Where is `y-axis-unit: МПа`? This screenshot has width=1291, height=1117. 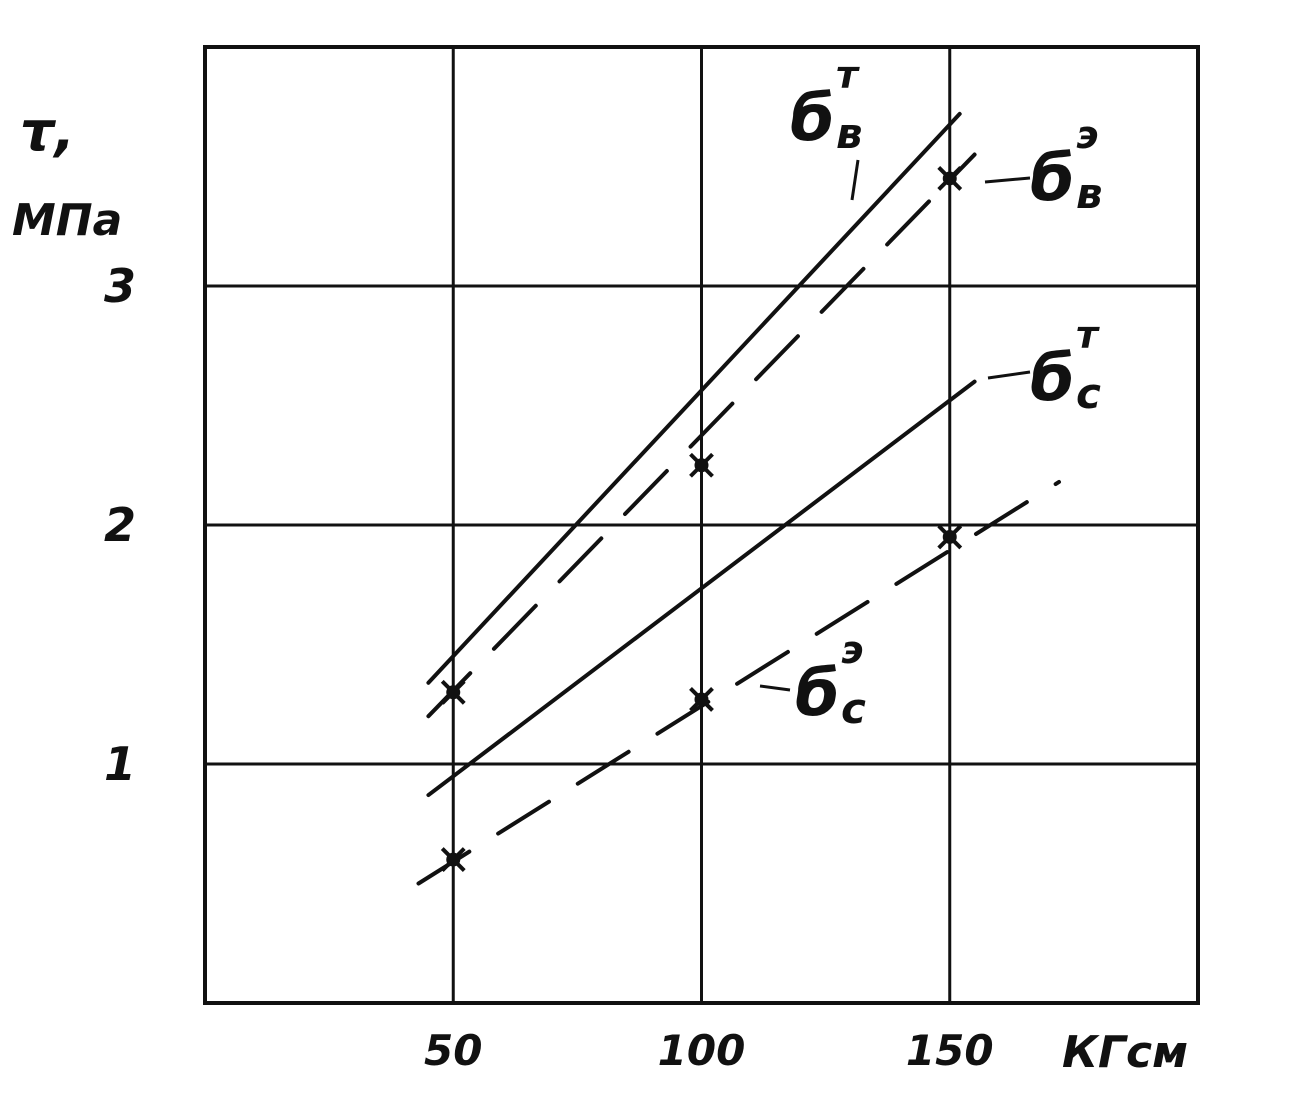
y-axis-unit: МПа is located at coordinates (67, 220).